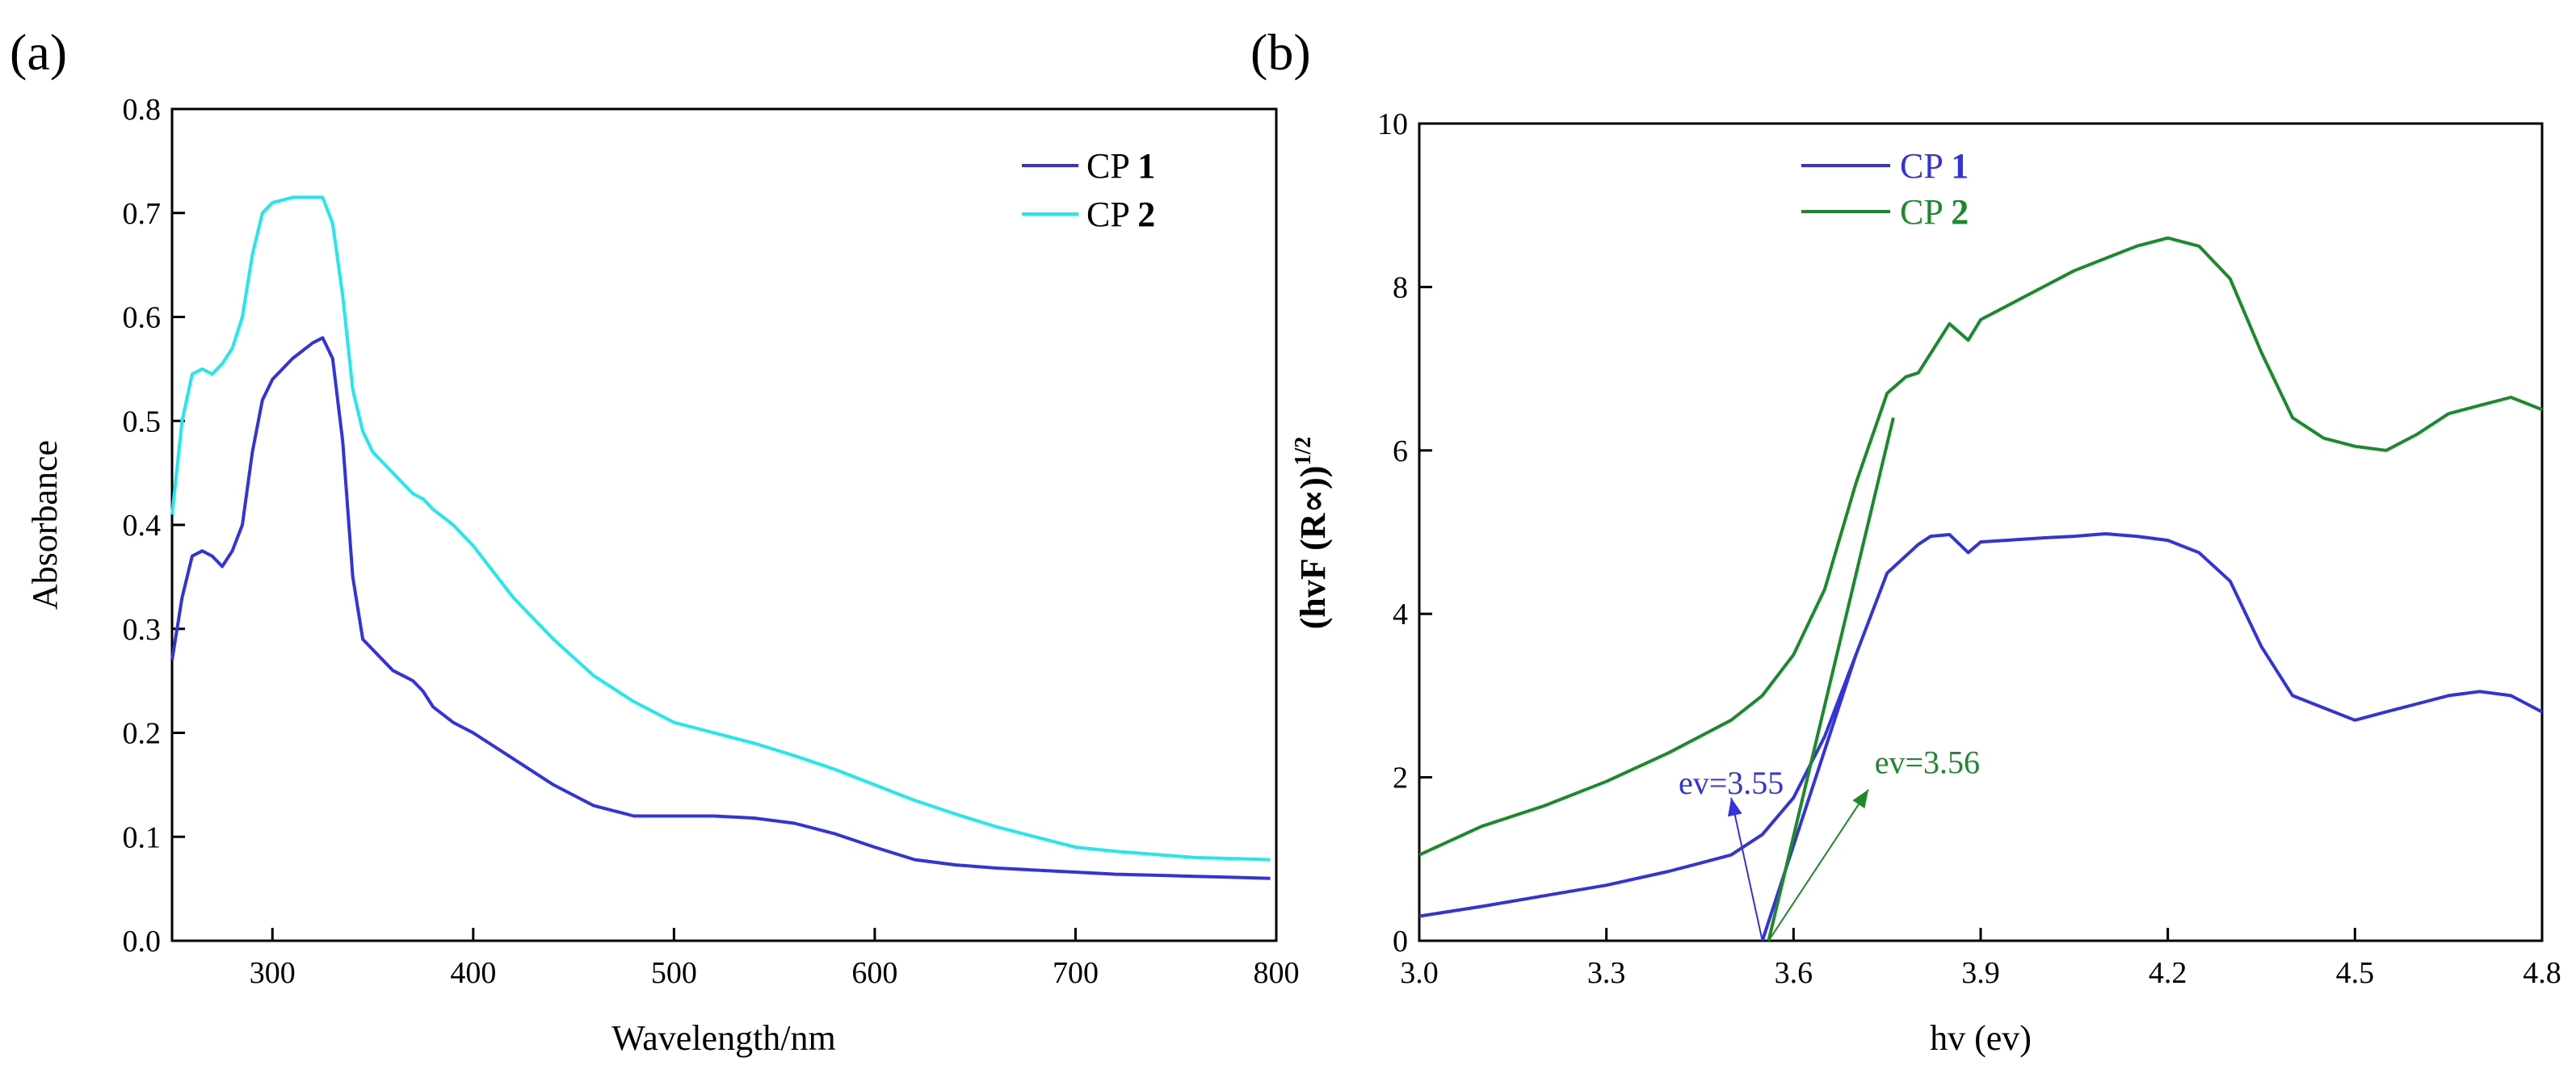  I want to click on y-tick-label-a: 0.7, so click(142, 214).